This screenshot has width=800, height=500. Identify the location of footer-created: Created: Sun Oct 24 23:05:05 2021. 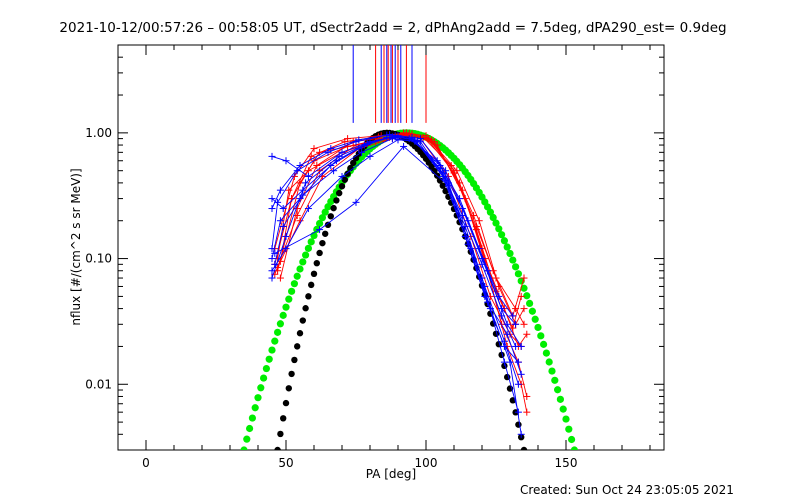
(627, 490).